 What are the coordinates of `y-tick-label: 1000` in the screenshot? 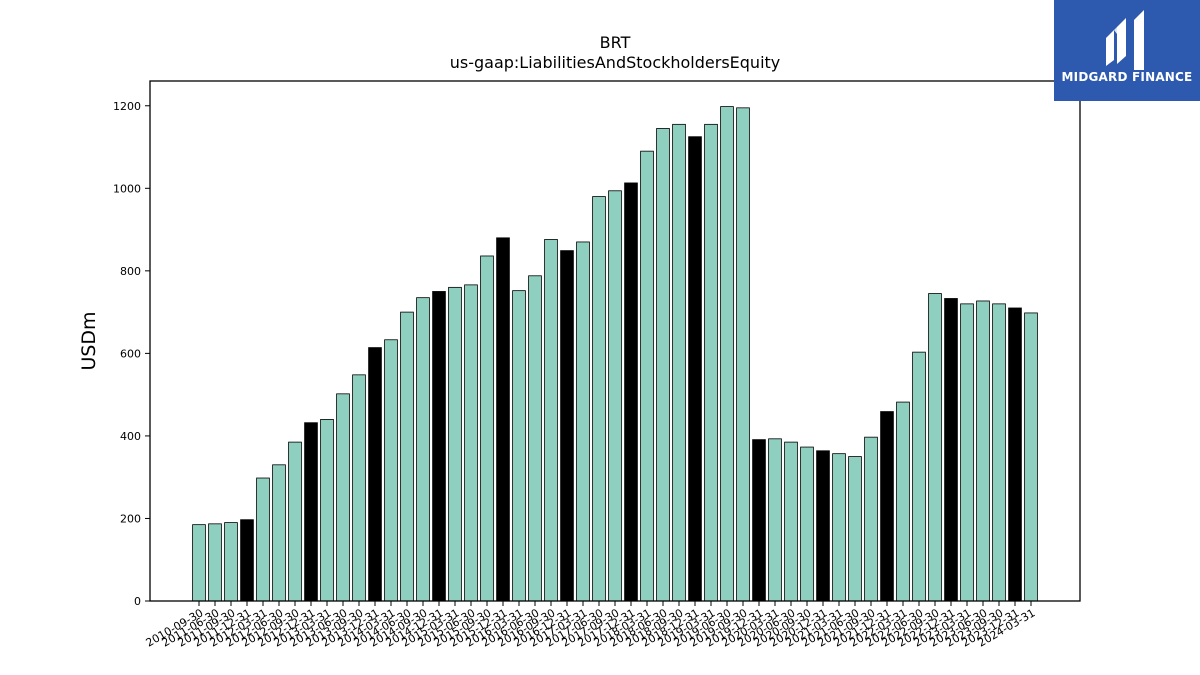 It's located at (127, 188).